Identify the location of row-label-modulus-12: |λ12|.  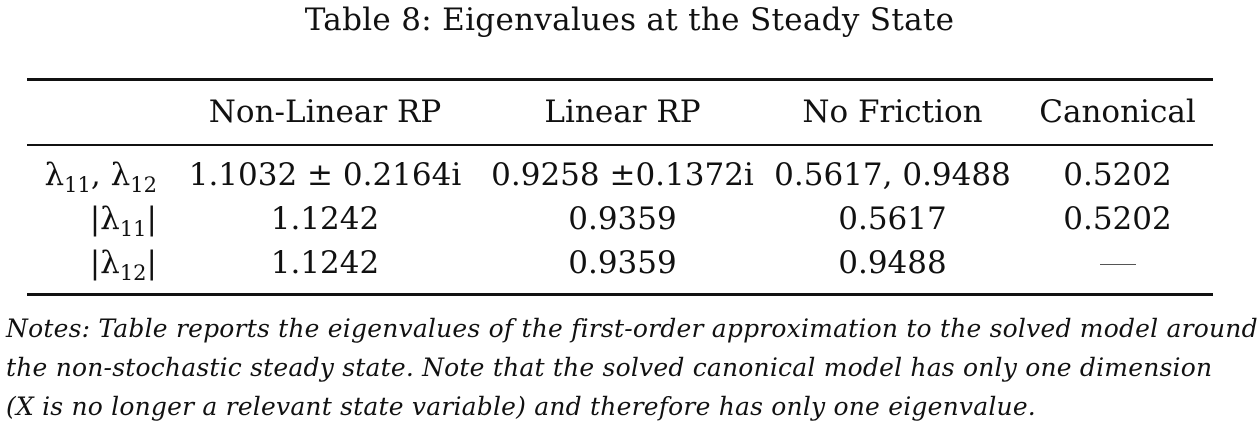
(92, 268).